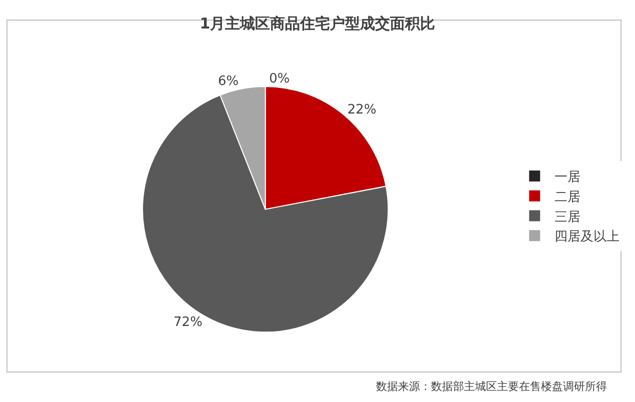  Describe the element at coordinates (318, 23) in the screenshot. I see `chart-title: 1月主城区商品住宅户型成交面积比` at that location.